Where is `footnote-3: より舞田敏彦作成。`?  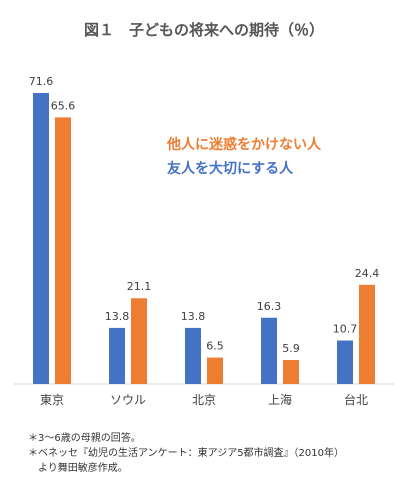
footnote-3: より舞田敏彦作成。 is located at coordinates (78, 468).